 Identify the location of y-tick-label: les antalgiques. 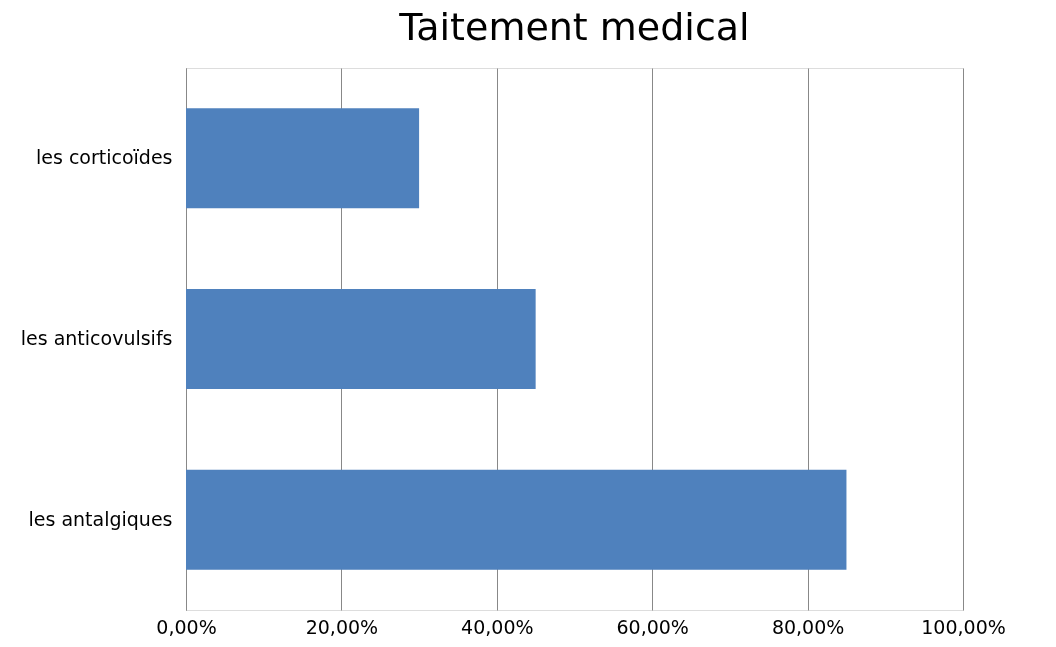
(100, 518).